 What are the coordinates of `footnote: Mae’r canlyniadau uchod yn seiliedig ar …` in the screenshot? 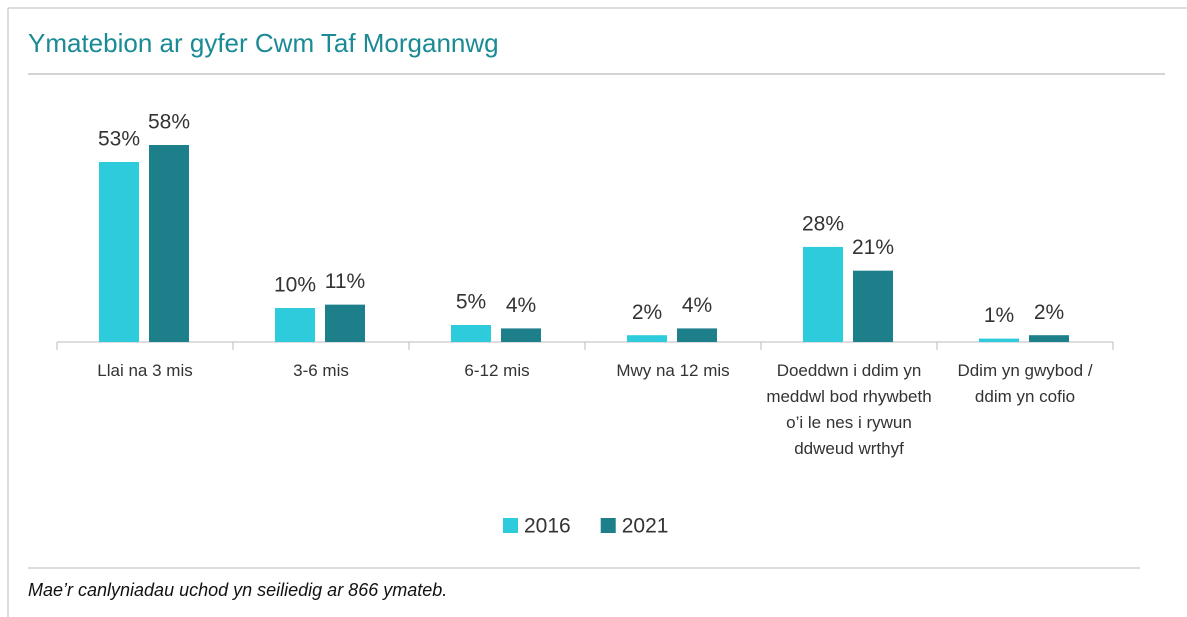 It's located at (237, 590).